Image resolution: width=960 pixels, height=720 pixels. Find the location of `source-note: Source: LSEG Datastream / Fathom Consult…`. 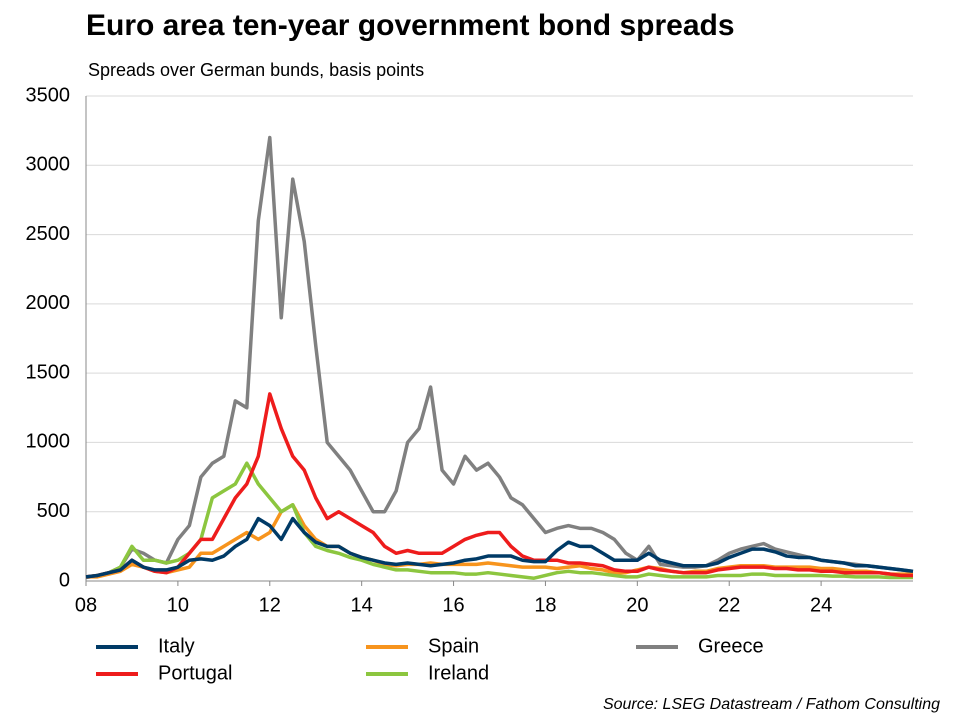

source-note: Source: LSEG Datastream / Fathom Consult… is located at coordinates (771, 704).